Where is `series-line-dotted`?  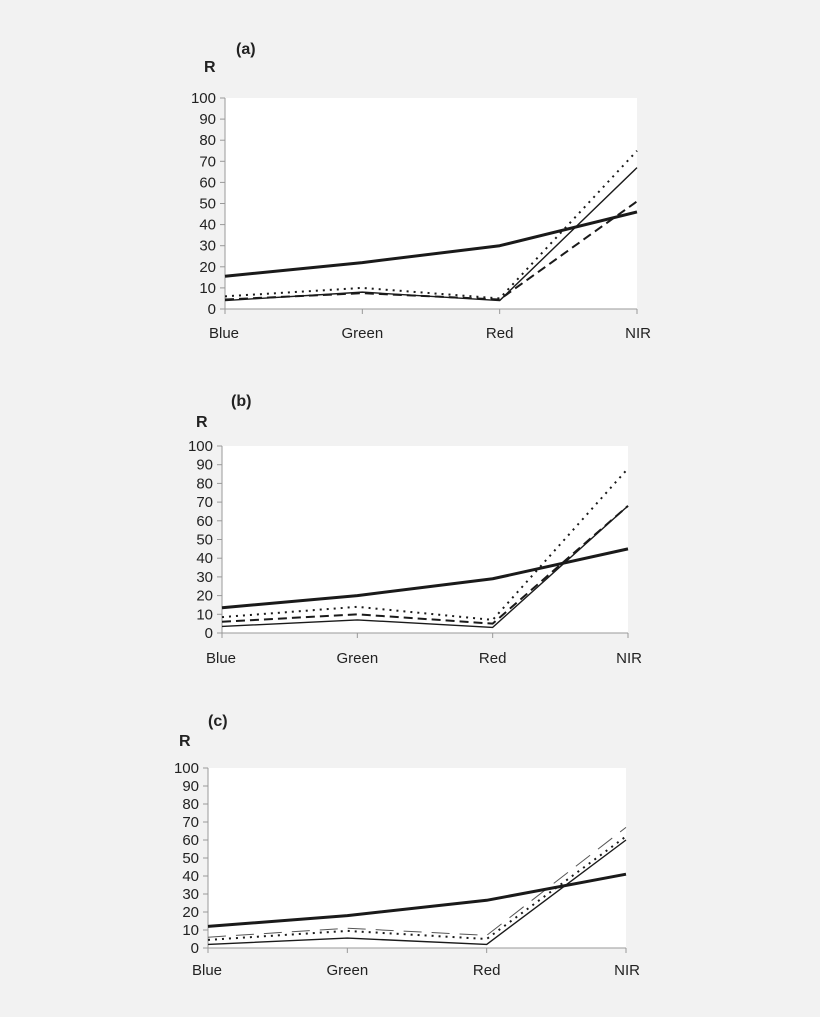 series-line-dotted is located at coordinates (425, 544).